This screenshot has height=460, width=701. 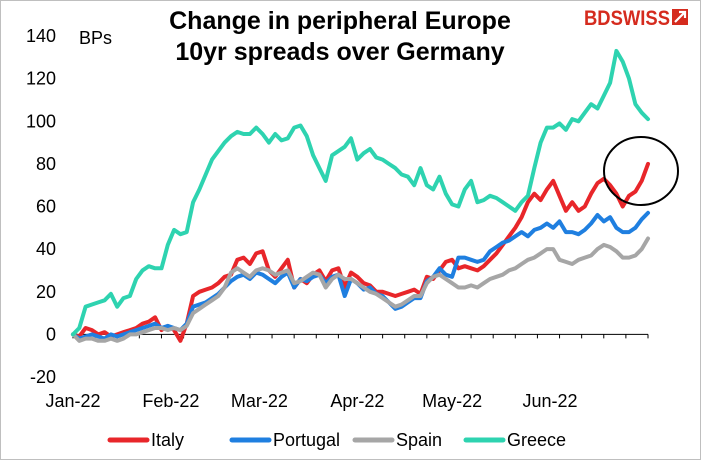 I want to click on x-tick-label: Jun-22, so click(x=550, y=401).